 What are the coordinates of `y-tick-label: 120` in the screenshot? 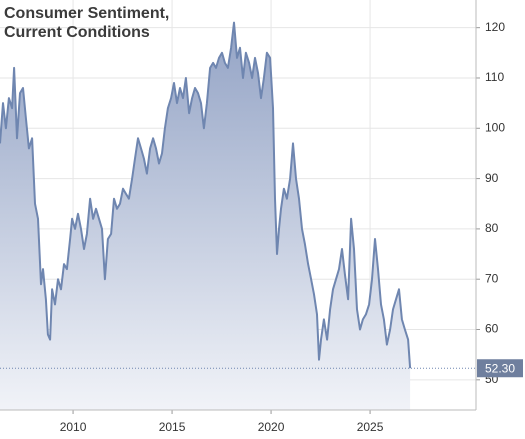 It's located at (495, 27).